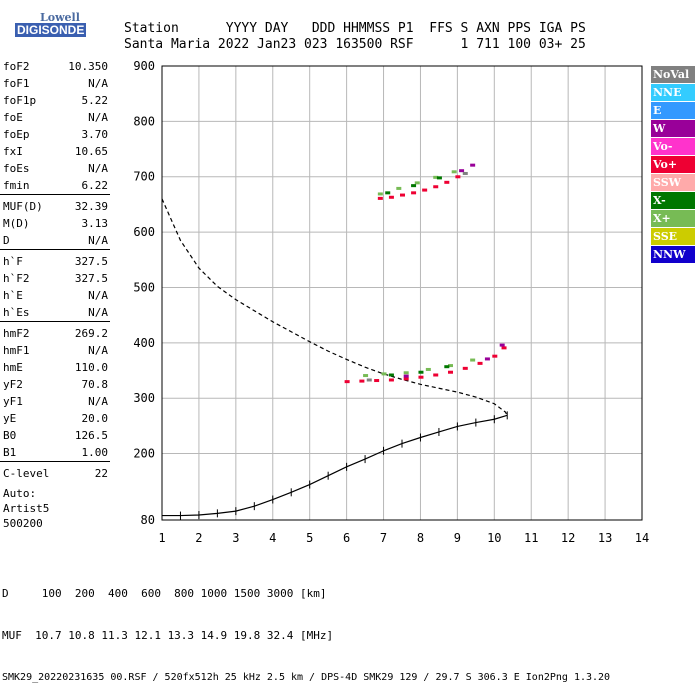  Describe the element at coordinates (55, 168) in the screenshot. I see `param-row: foEs N/A` at that location.